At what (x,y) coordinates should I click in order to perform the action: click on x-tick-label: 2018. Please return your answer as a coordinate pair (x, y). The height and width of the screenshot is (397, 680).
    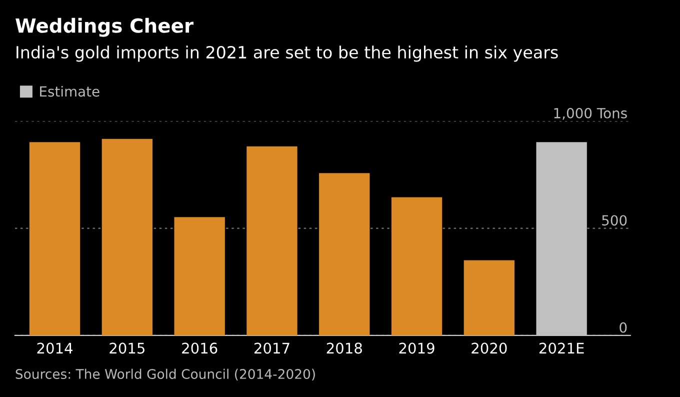
    Looking at the image, I should click on (344, 348).